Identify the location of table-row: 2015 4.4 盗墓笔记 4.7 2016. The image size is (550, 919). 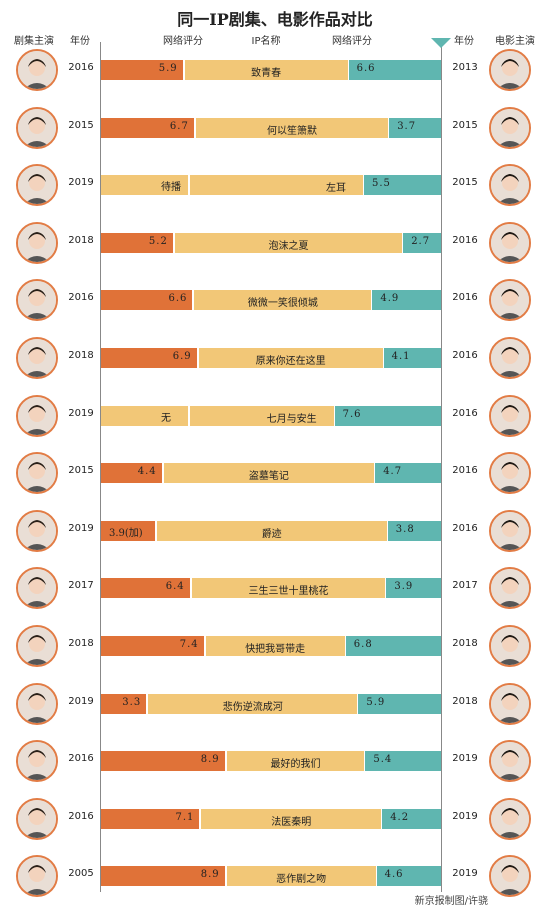
(275, 473).